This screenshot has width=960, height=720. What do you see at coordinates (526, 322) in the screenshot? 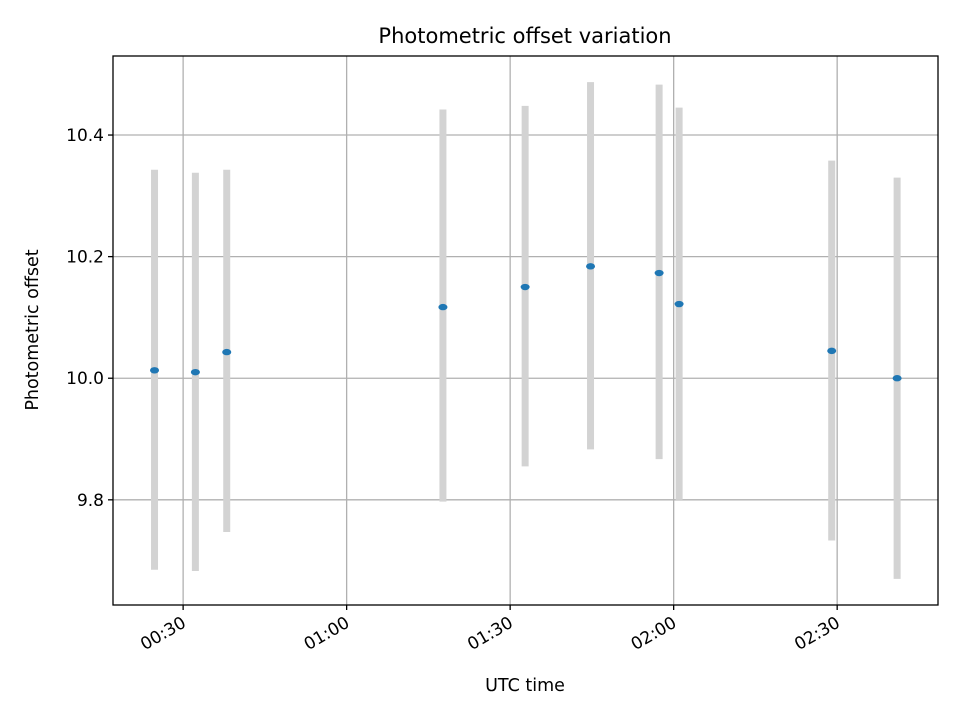
I see `data-points` at bounding box center [526, 322].